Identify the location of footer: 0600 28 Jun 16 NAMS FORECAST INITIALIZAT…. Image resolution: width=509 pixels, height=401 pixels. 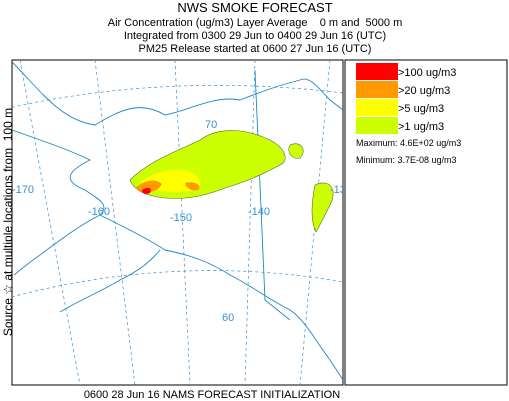
(212, 395).